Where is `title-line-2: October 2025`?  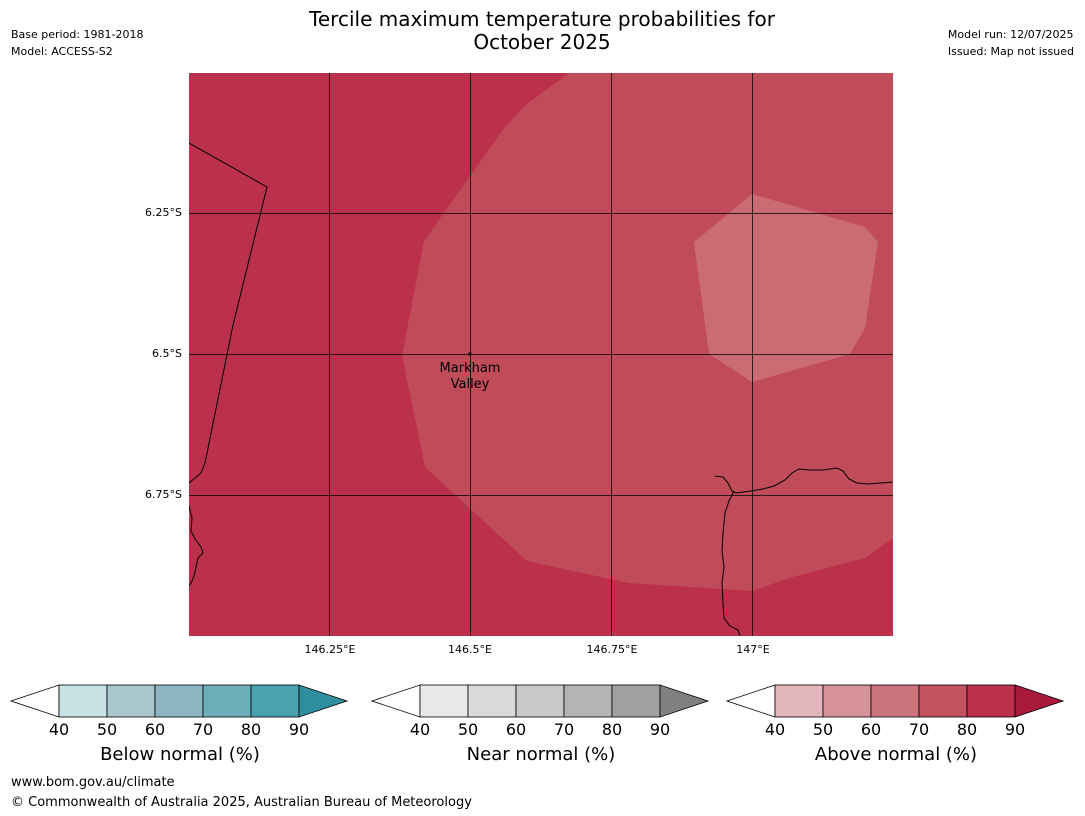 title-line-2: October 2025 is located at coordinates (542, 42).